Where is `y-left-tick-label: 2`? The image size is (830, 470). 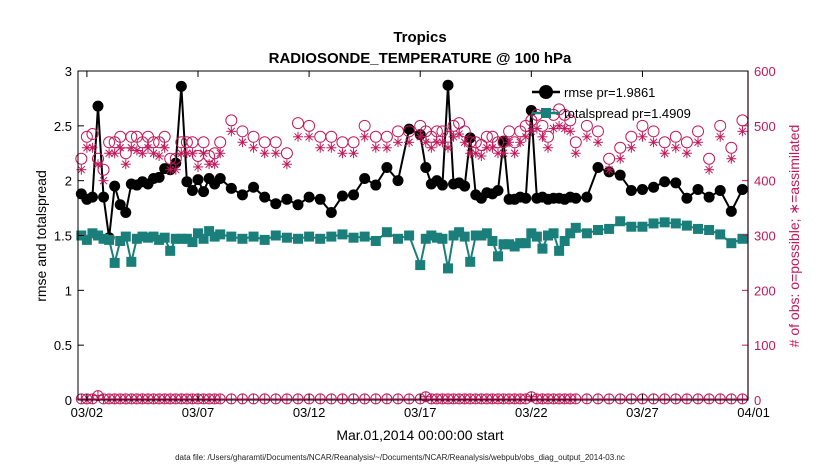
y-left-tick-label: 2 is located at coordinates (68, 181).